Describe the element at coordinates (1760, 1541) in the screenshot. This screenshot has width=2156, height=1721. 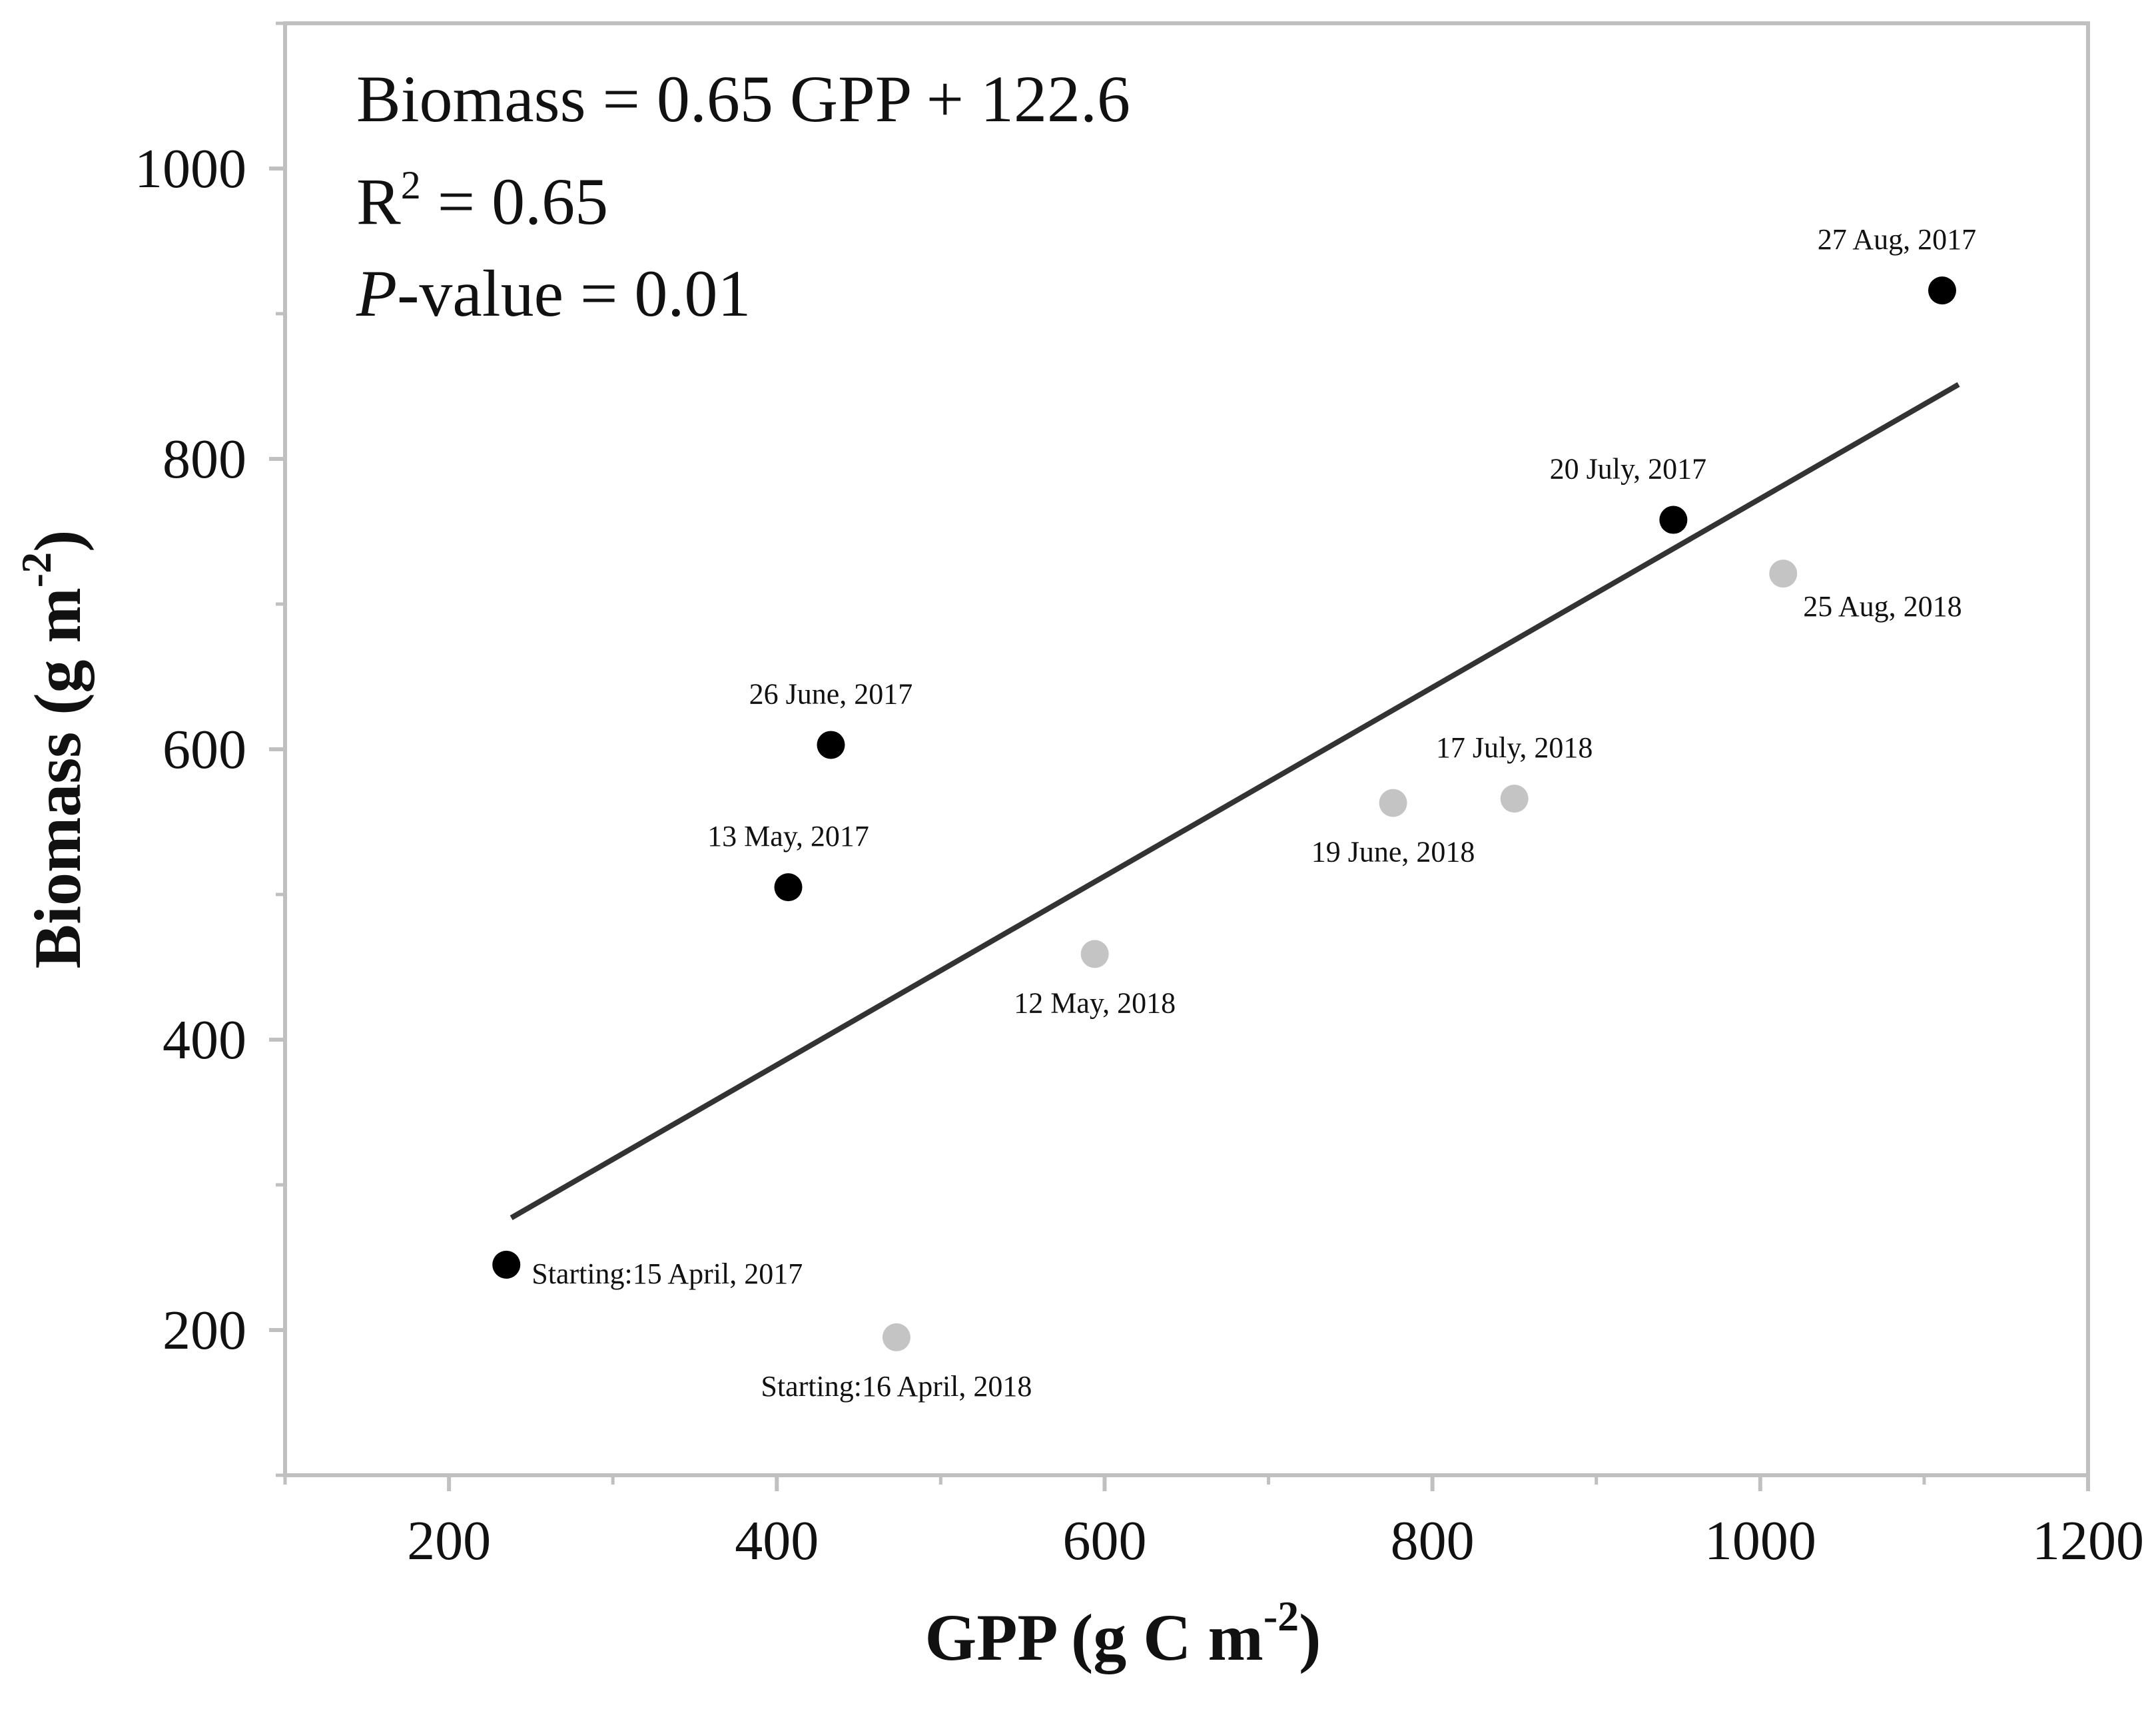
I see `x-tick-label: 1000` at that location.